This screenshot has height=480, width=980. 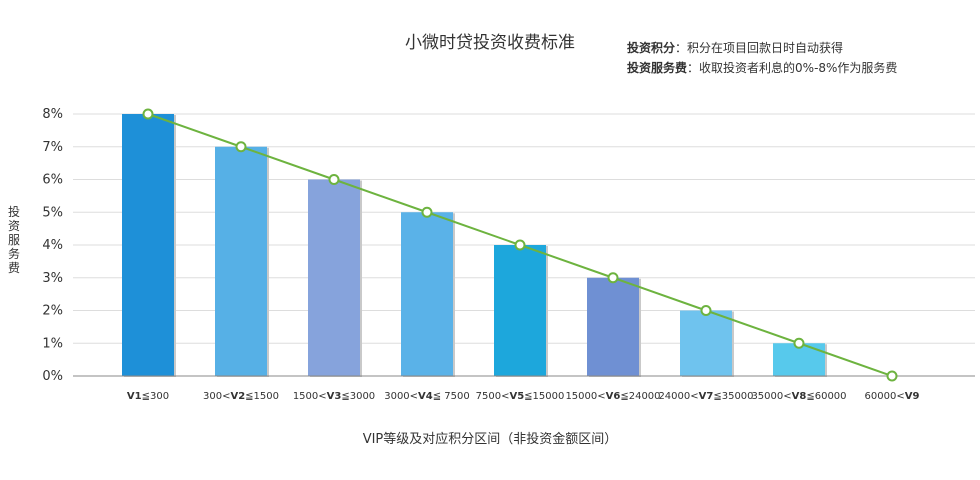 What do you see at coordinates (14, 240) in the screenshot?
I see `y-axis-label: 投资服务费` at bounding box center [14, 240].